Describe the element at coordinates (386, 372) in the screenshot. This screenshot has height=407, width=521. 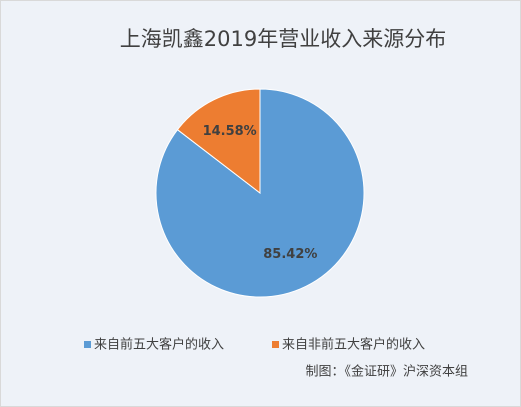
I see `source-note: 制图：《金证研》沪深资本组` at that location.